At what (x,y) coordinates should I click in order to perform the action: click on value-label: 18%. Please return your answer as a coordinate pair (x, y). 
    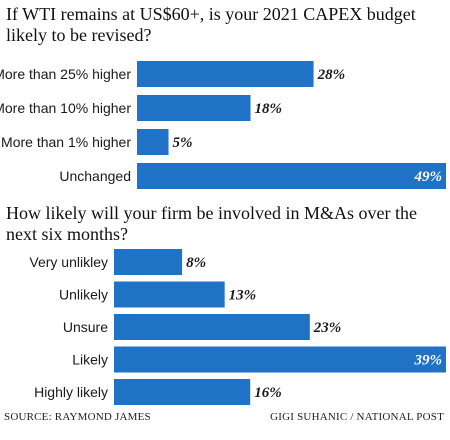
    Looking at the image, I should click on (268, 109).